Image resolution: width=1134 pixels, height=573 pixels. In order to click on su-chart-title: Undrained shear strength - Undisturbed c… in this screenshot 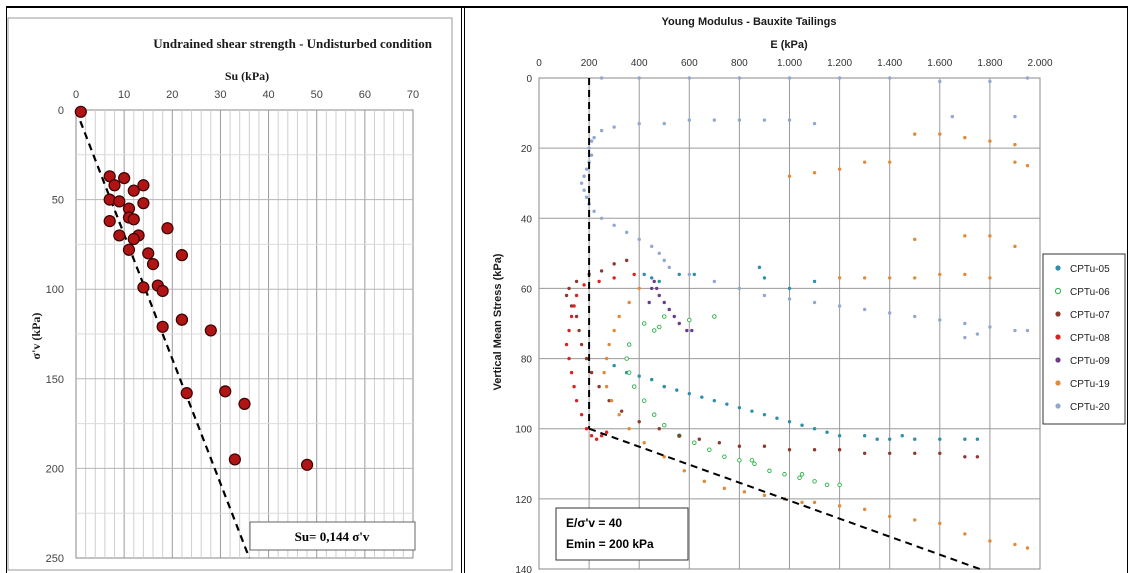, I will do `click(292, 43)`.